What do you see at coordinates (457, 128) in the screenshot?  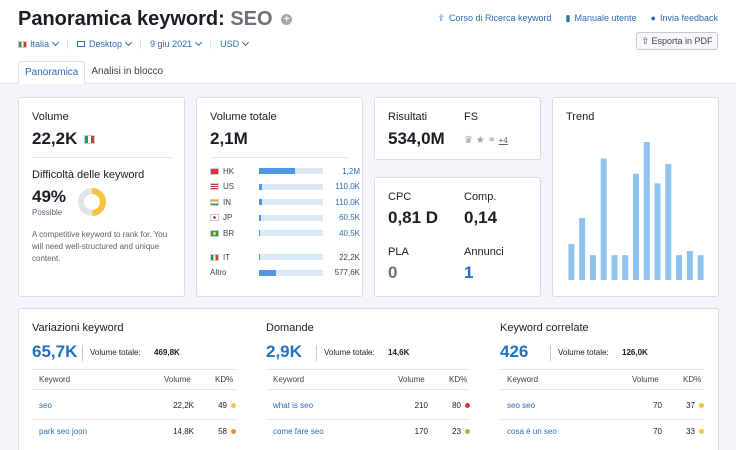 I see `results-card: Risultati 534,0M FS ♛ ★ ⚭ +4` at bounding box center [457, 128].